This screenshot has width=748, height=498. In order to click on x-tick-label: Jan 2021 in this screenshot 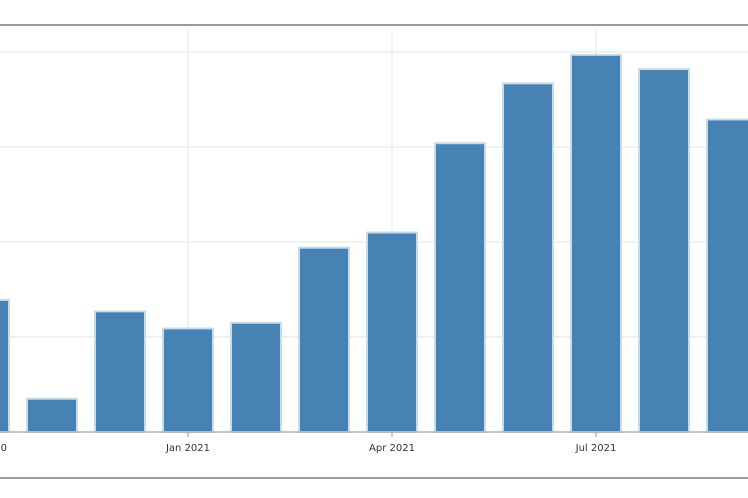, I will do `click(187, 448)`.